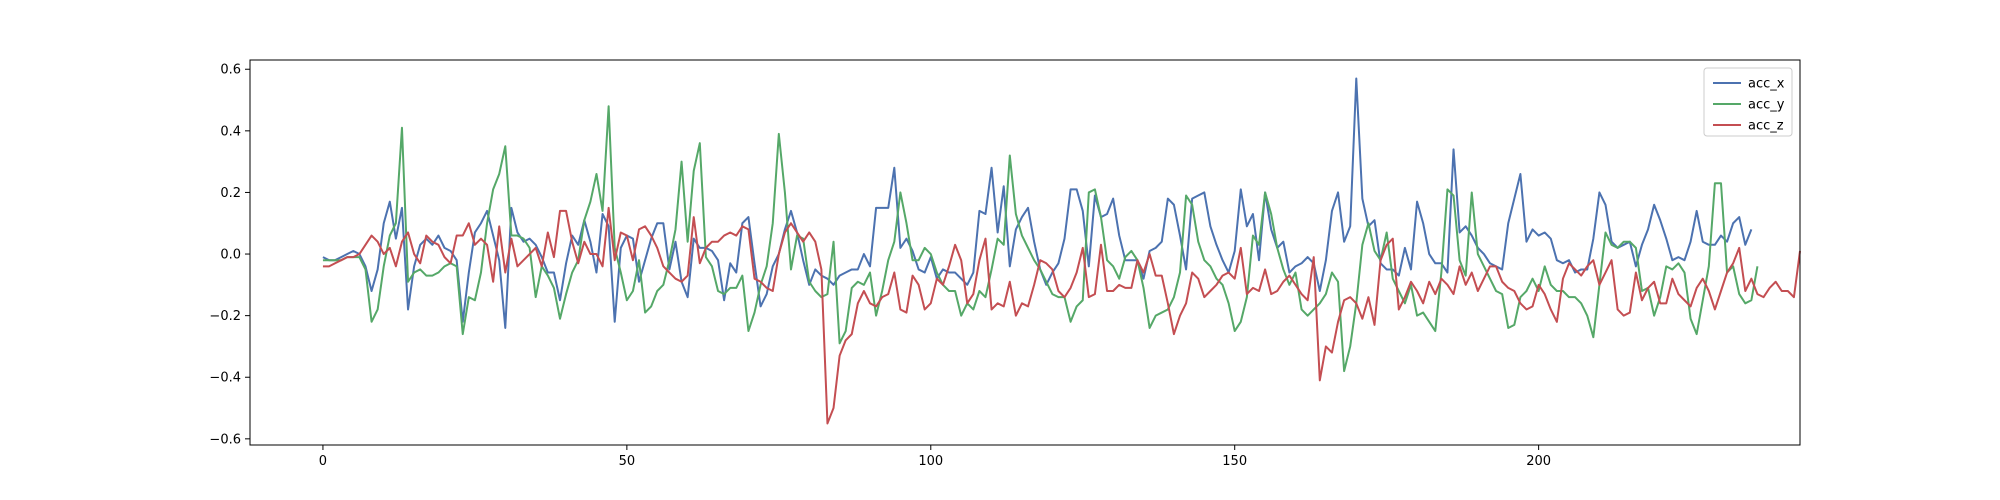 Image resolution: width=2000 pixels, height=500 pixels. I want to click on legend-box, so click(1748, 102).